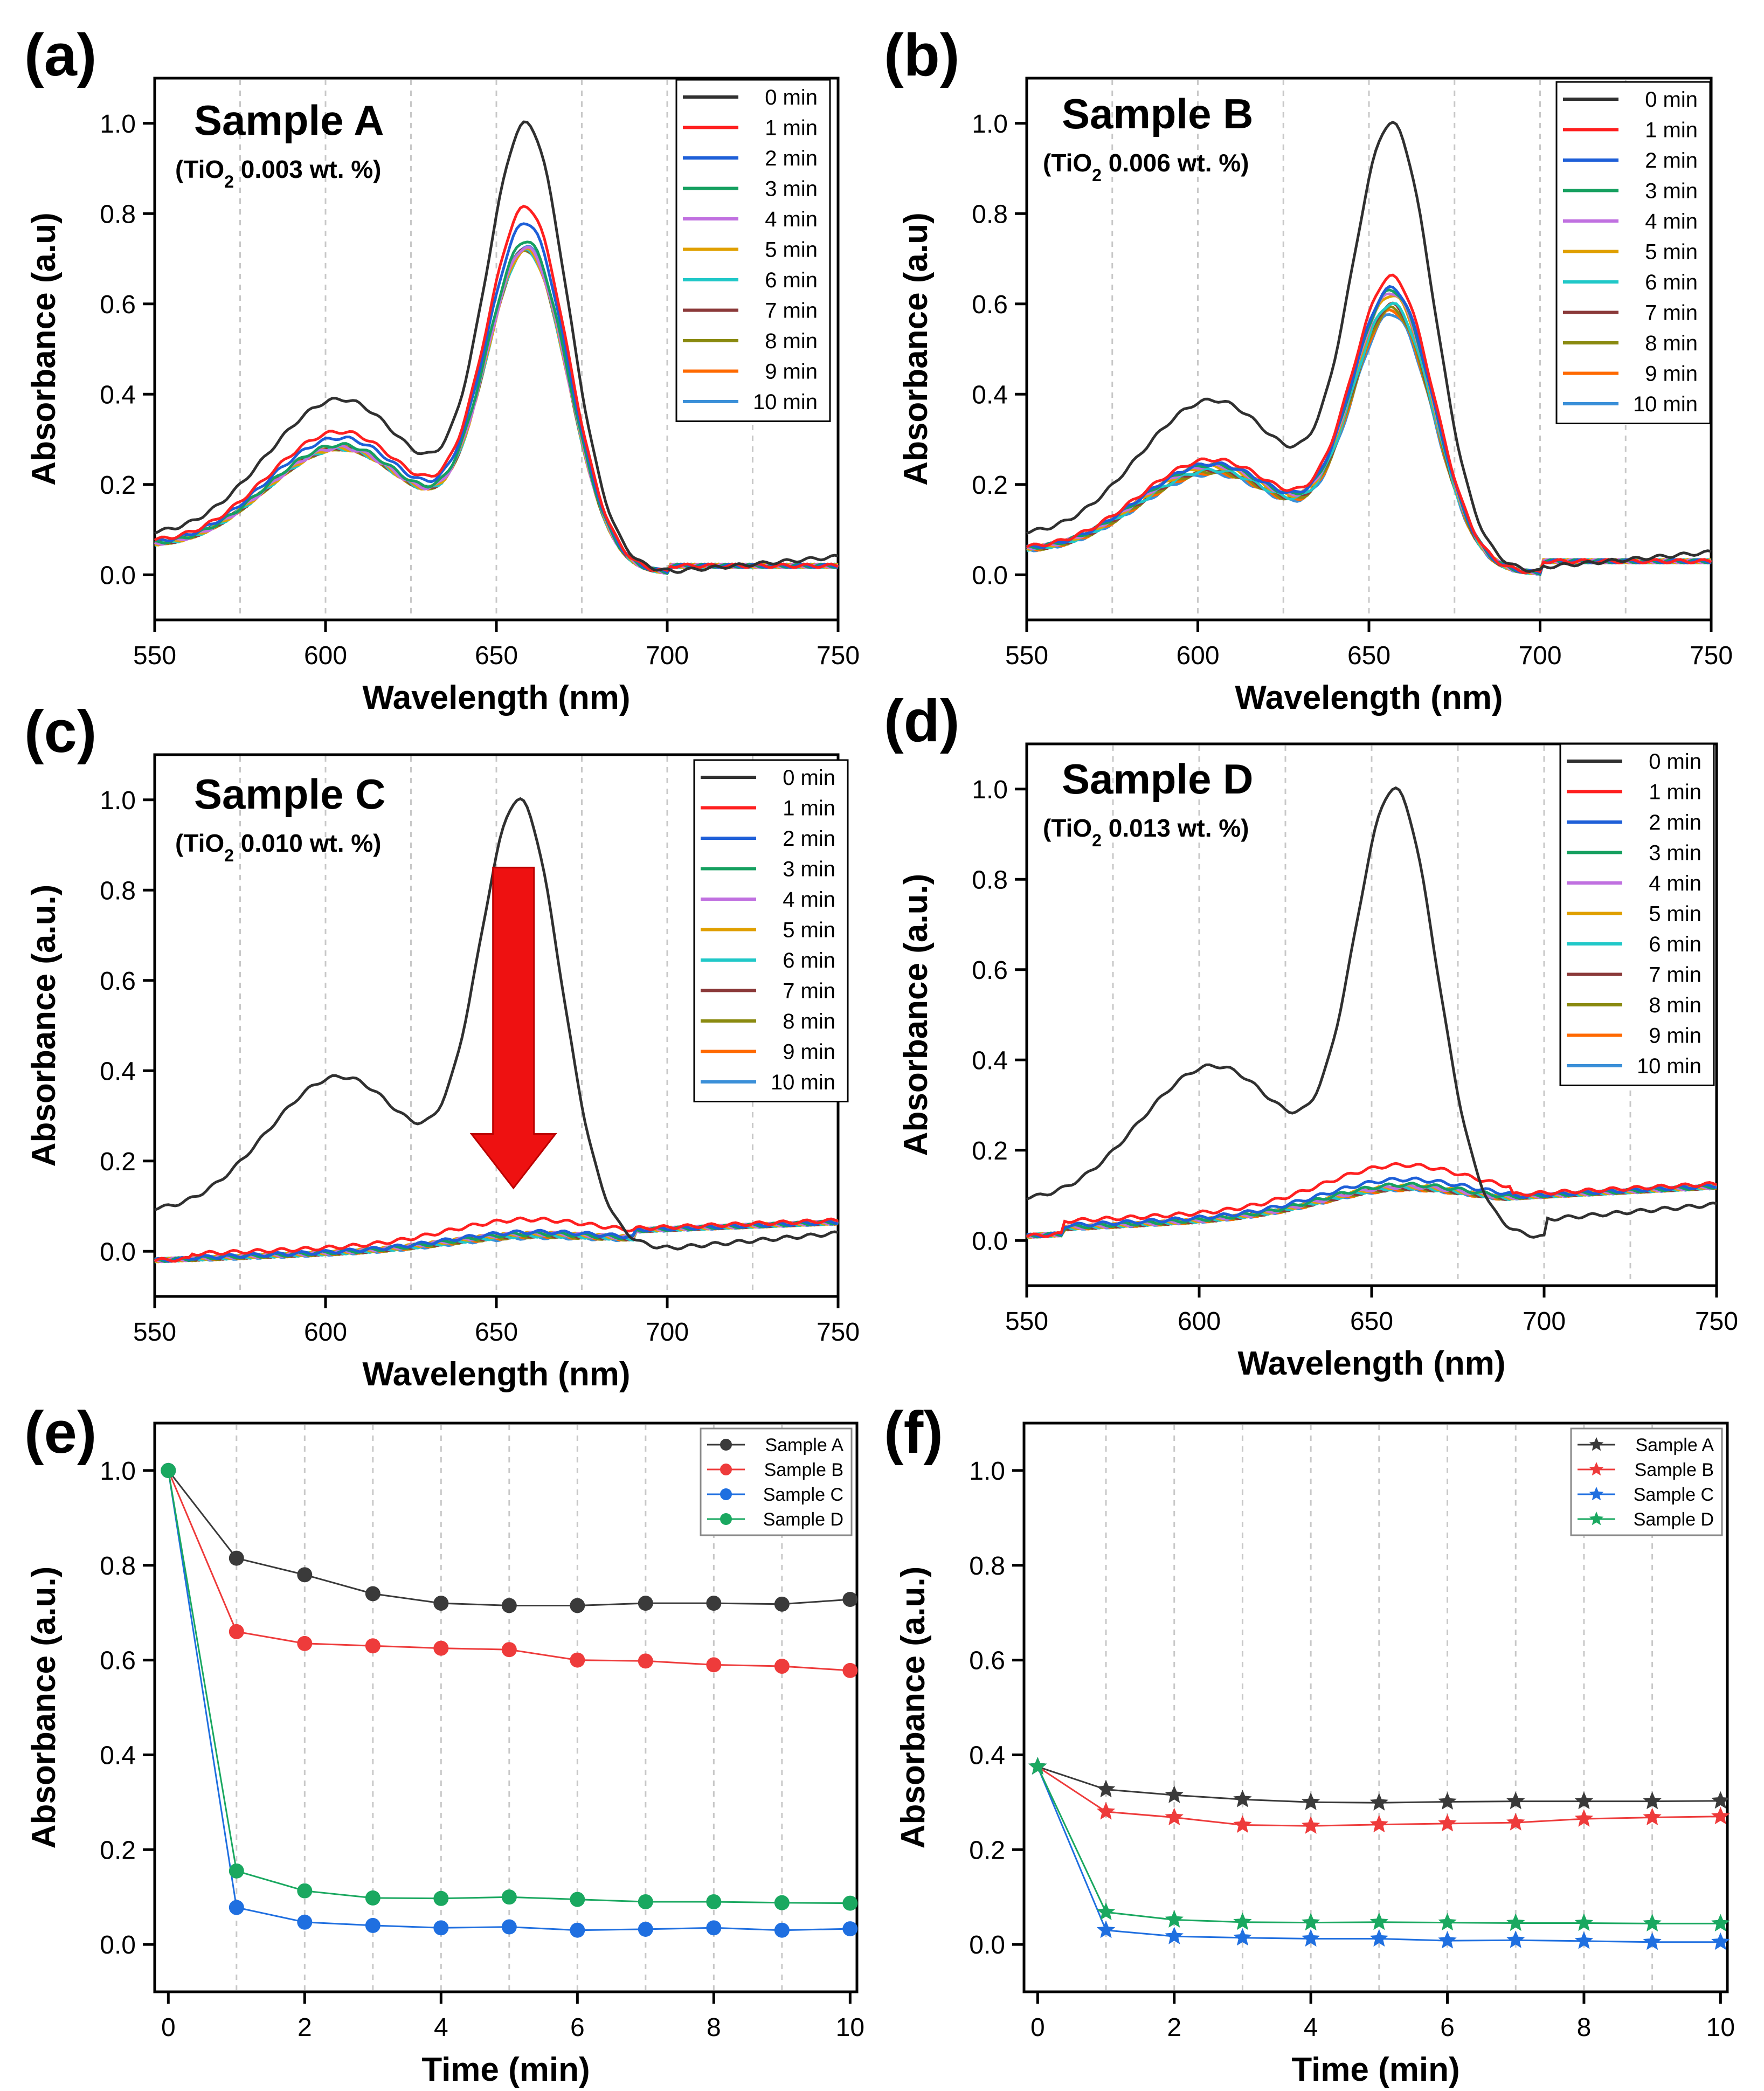  What do you see at coordinates (60, 732) in the screenshot?
I see `panel-label: (c)` at bounding box center [60, 732].